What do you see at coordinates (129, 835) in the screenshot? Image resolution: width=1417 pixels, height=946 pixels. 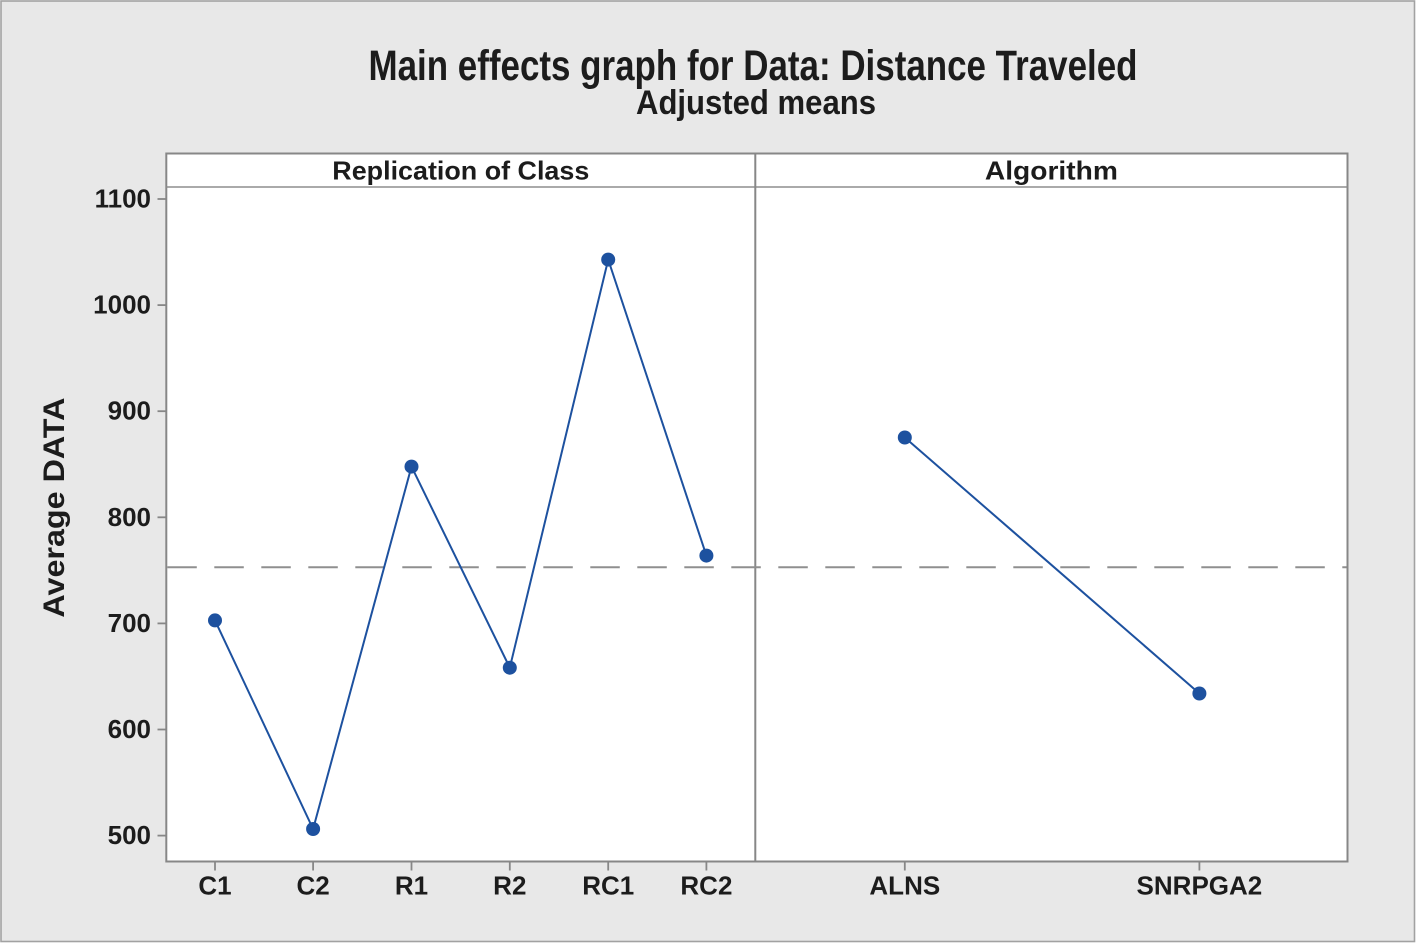 I see `svg-text: 500` at bounding box center [129, 835].